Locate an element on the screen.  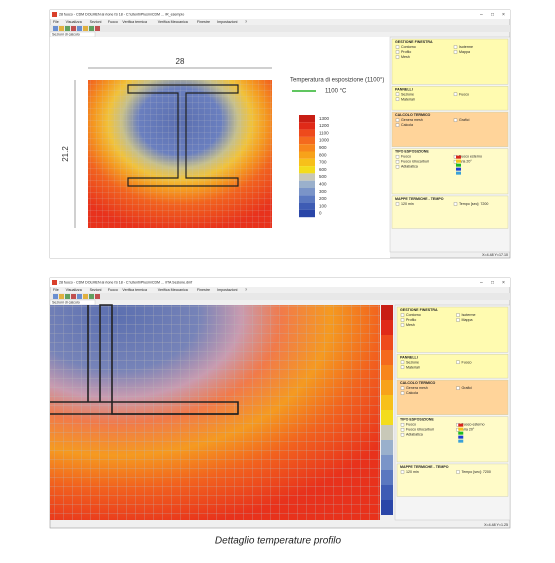
toolbar is located at coordinates (280, 296).